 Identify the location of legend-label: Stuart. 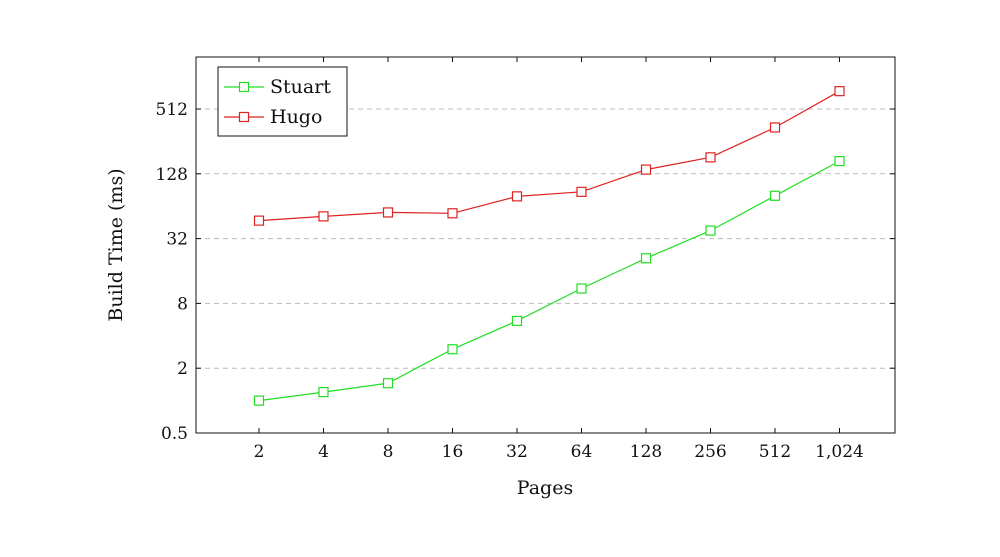
(300, 87).